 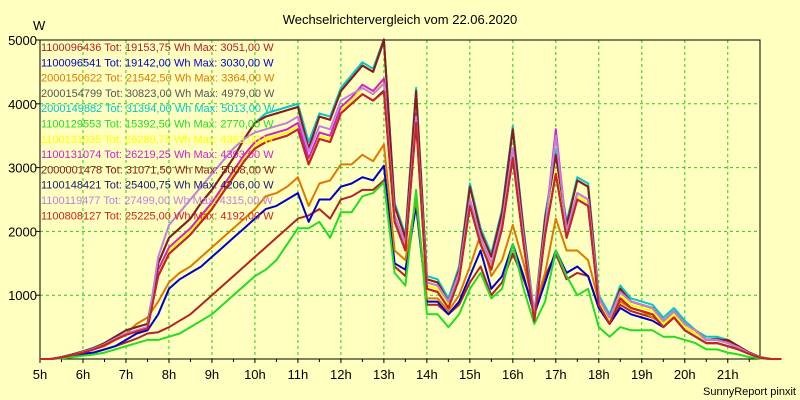 What do you see at coordinates (212, 374) in the screenshot?
I see `x-tick-label: 9h` at bounding box center [212, 374].